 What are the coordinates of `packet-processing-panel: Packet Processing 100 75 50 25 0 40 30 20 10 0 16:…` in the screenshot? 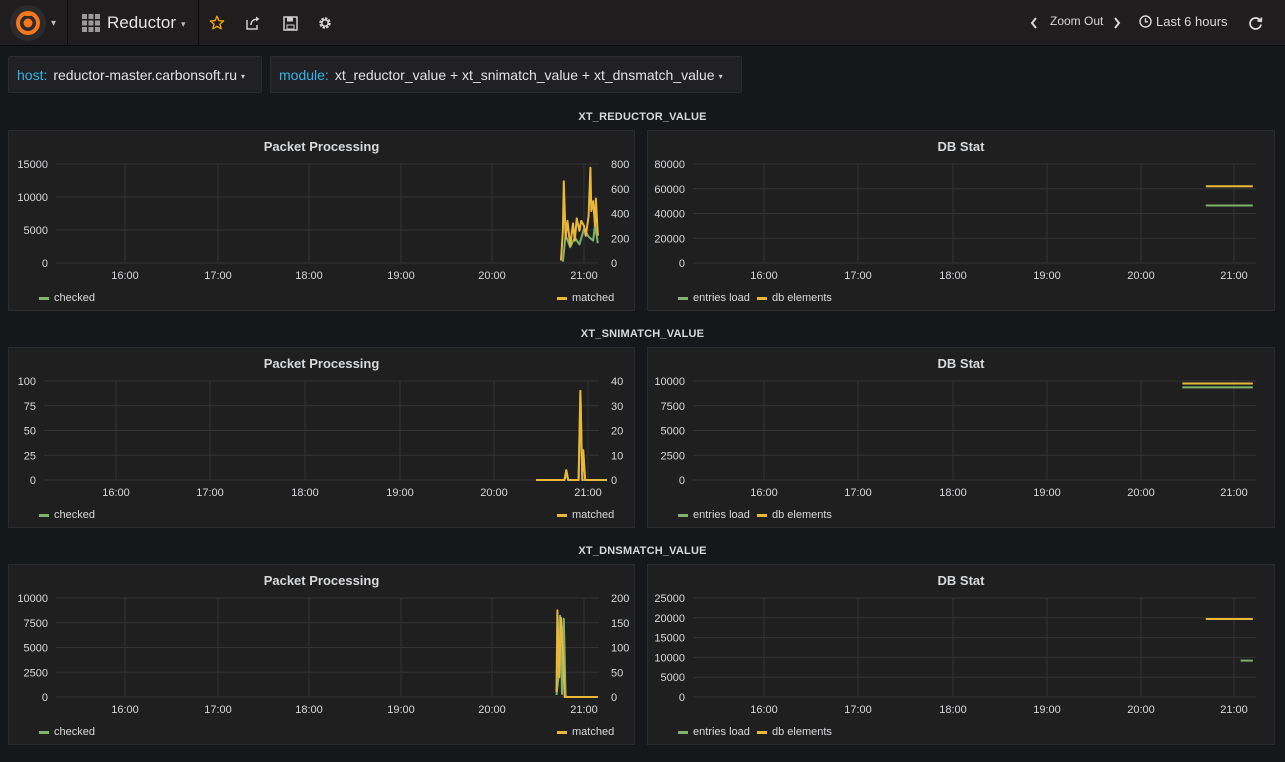 It's located at (321, 437).